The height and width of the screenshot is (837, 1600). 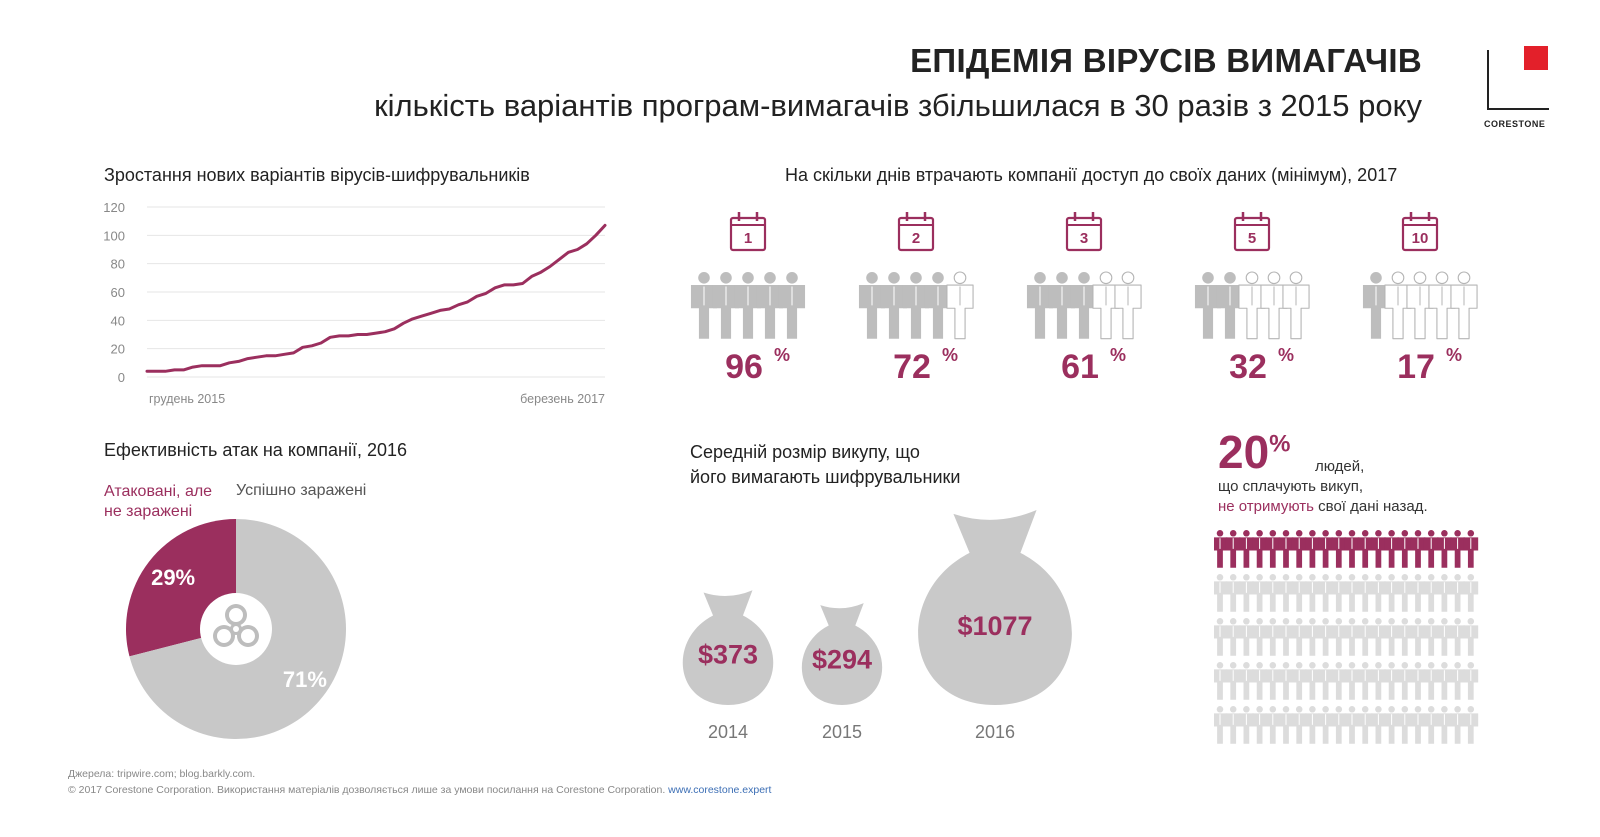 What do you see at coordinates (842, 732) in the screenshot?
I see `ransom-year-label: 2015` at bounding box center [842, 732].